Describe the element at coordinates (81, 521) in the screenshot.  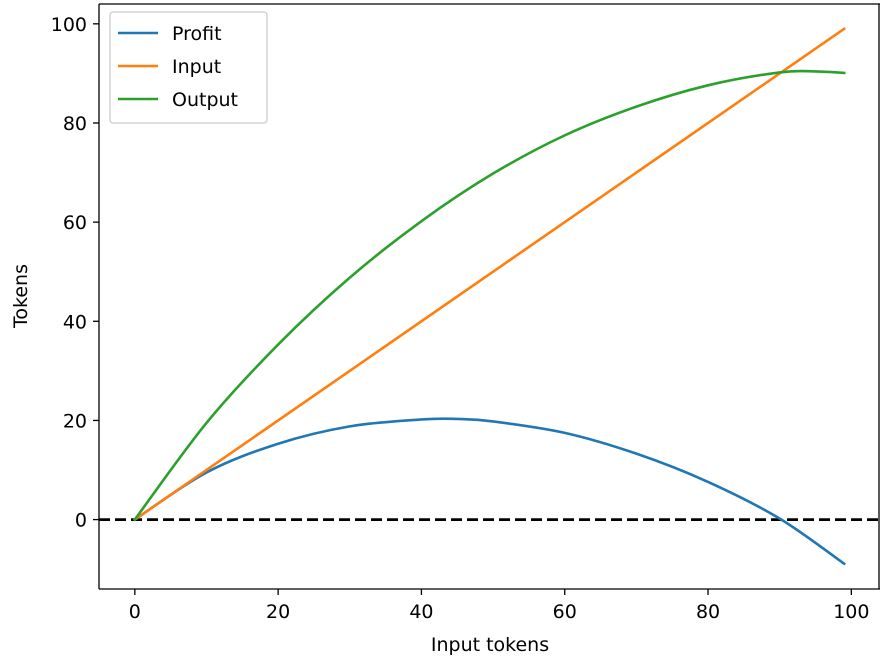
I see `y-tick-label: 0` at that location.